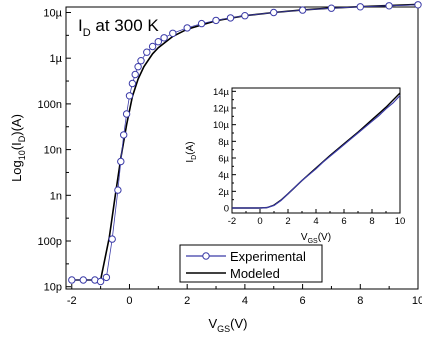 Image resolution: width=422 pixels, height=337 pixels. I want to click on inset-y-tick-label: 14µ, so click(221, 92).